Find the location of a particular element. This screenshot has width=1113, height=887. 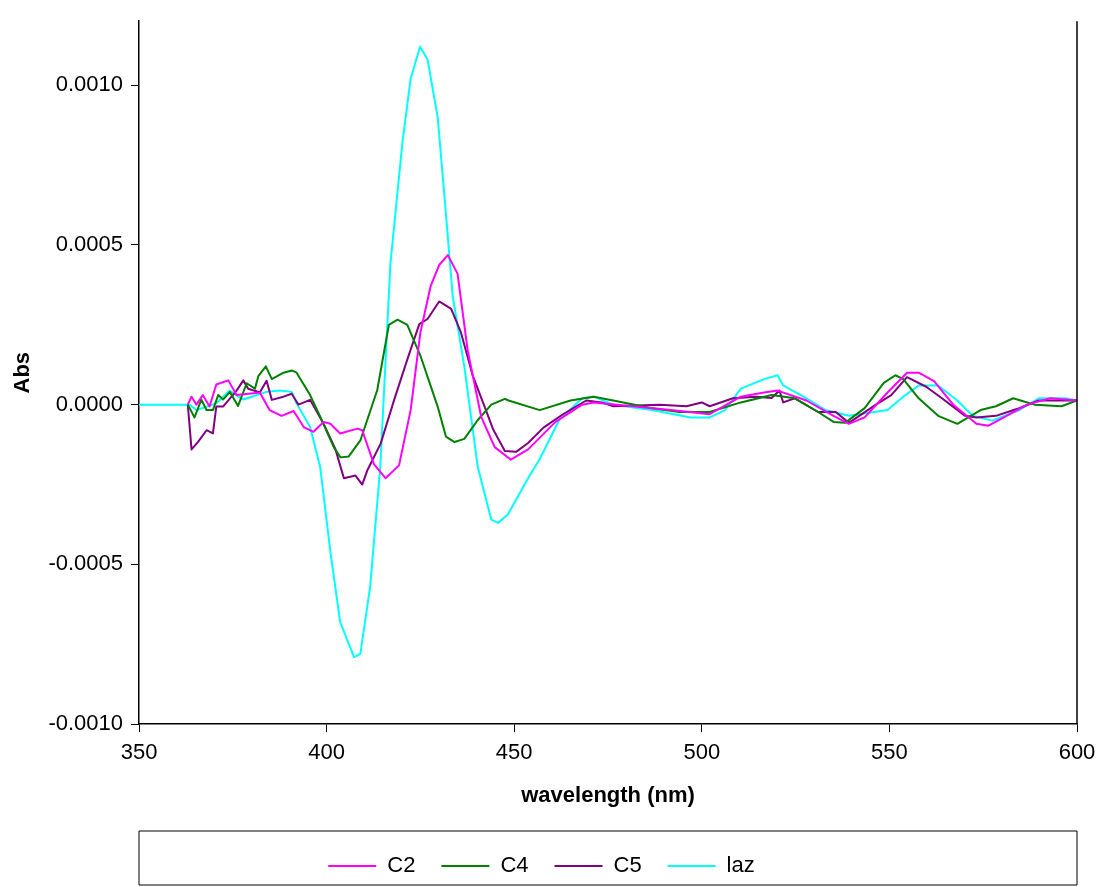

x-tick-label: 600 is located at coordinates (1077, 752).